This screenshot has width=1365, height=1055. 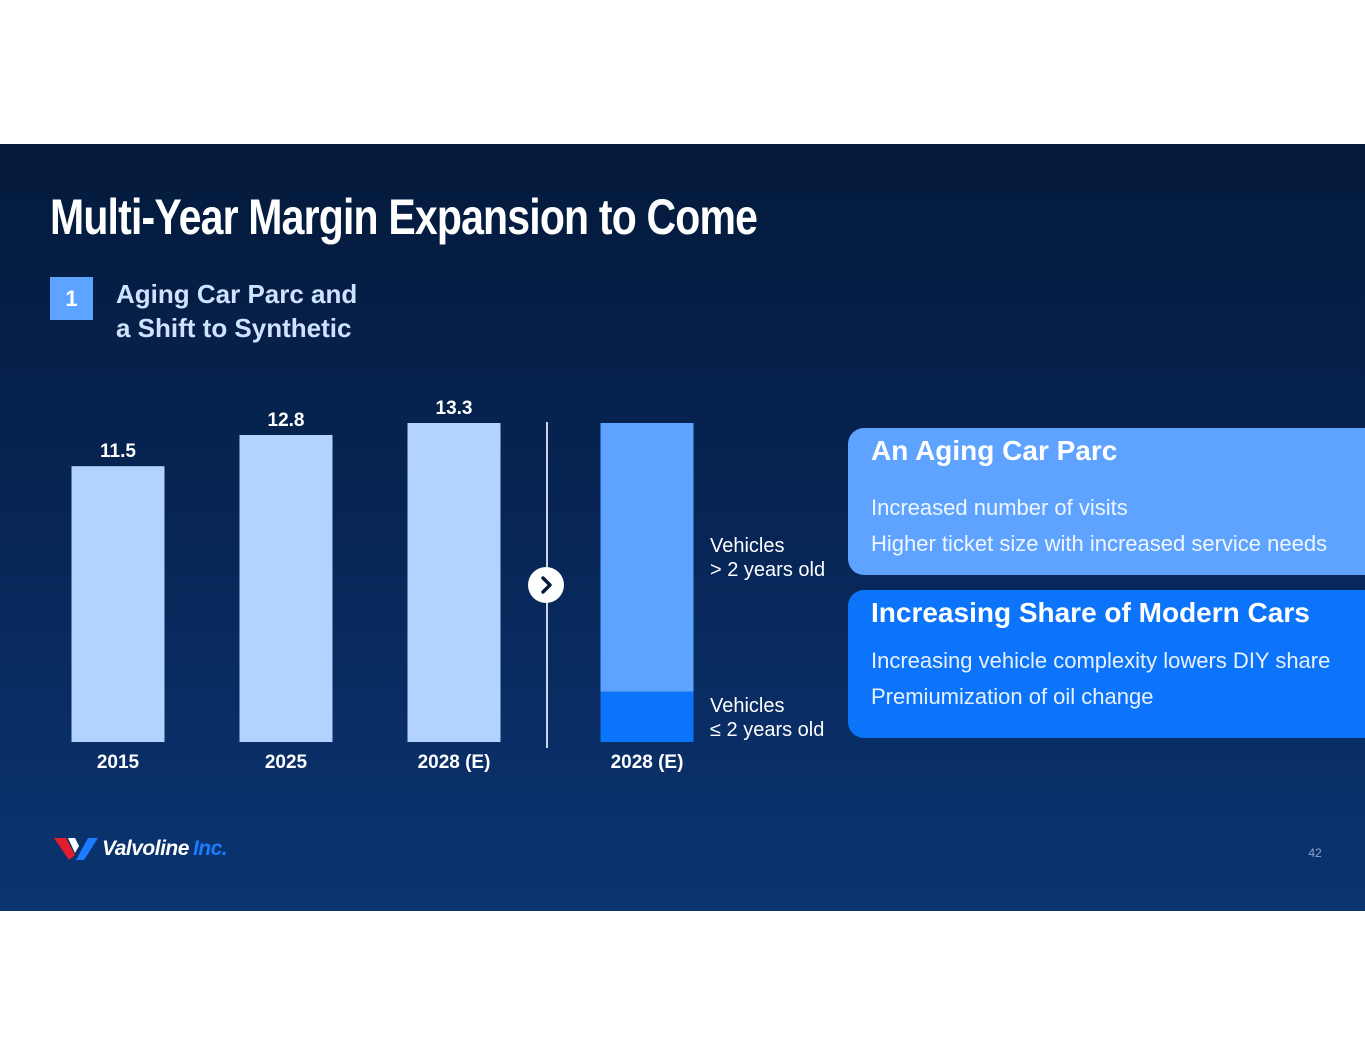 I want to click on card-title: An Aging Car Parc, so click(x=994, y=450).